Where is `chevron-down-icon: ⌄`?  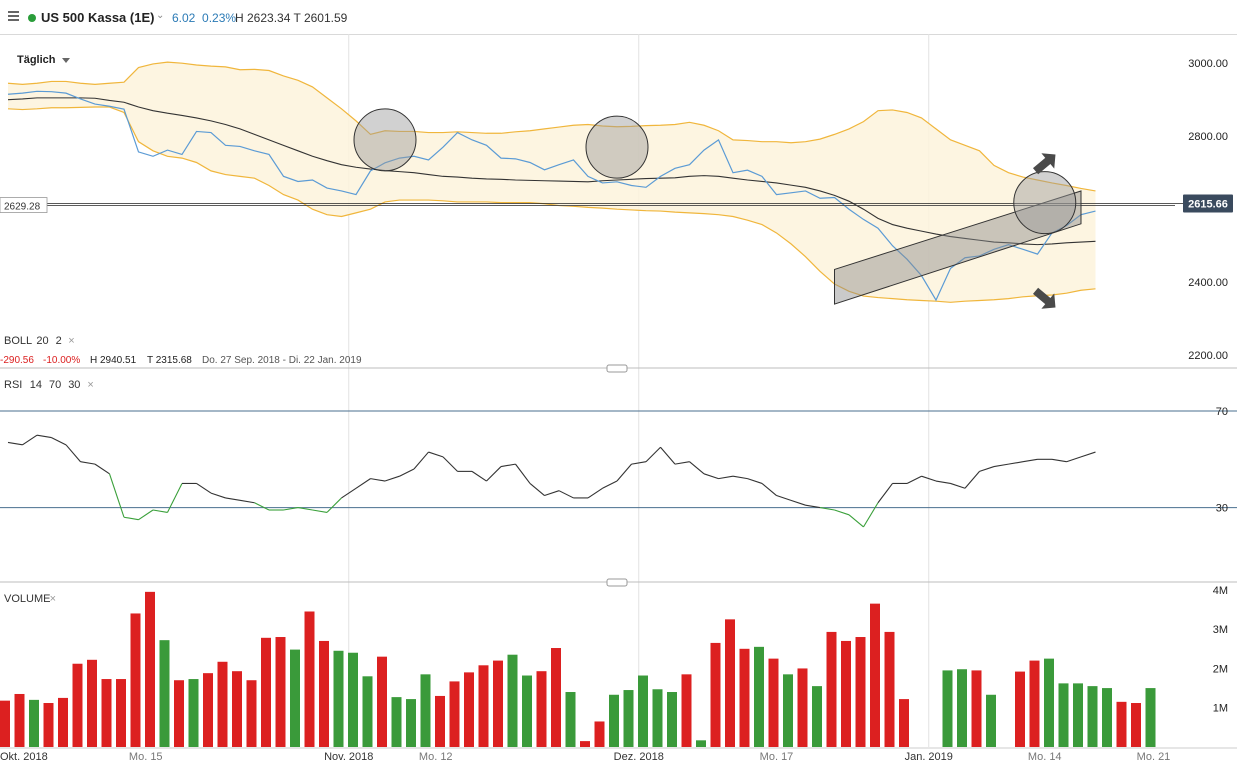
chevron-down-icon: ⌄ is located at coordinates (160, 15).